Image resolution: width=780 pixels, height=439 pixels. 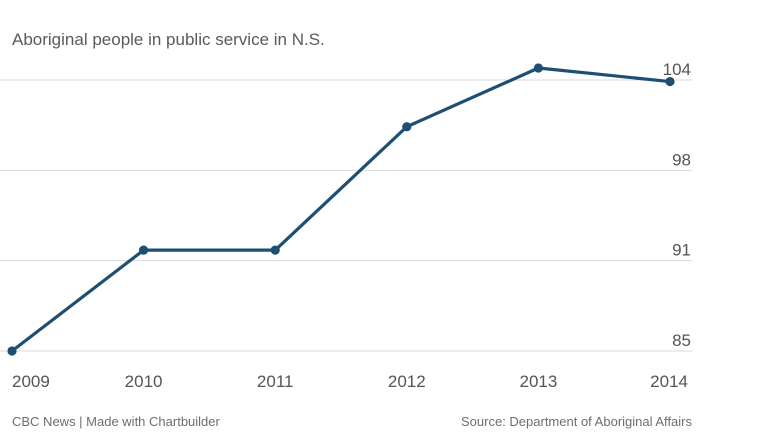 What do you see at coordinates (538, 381) in the screenshot?
I see `x-tick-label: 2013` at bounding box center [538, 381].